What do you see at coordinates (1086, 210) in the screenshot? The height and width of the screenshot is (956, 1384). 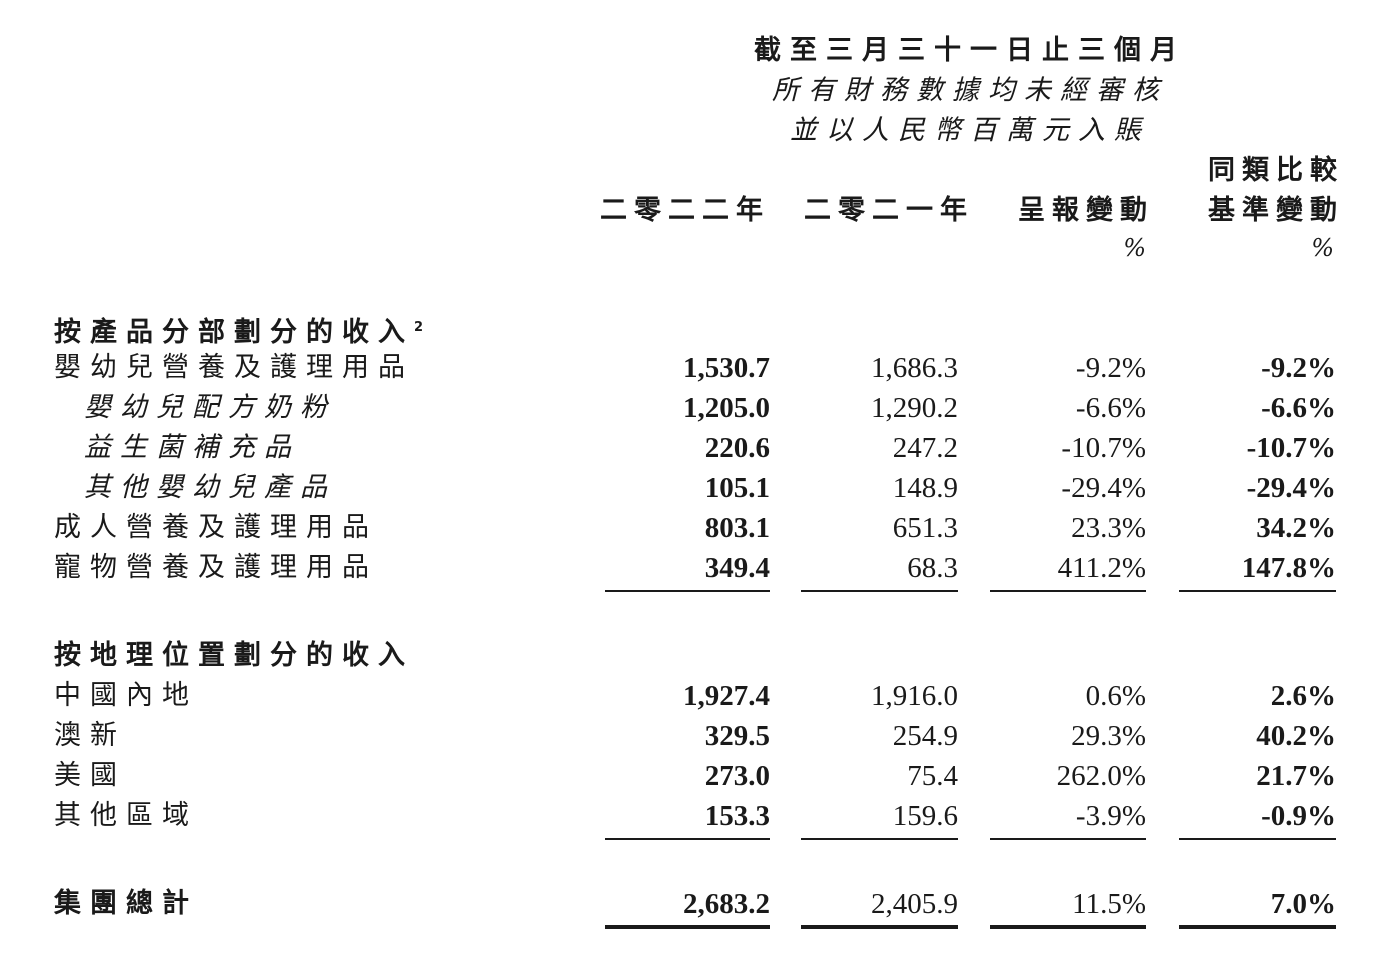 I see `col-header-reported-change: 呈報變動` at bounding box center [1086, 210].